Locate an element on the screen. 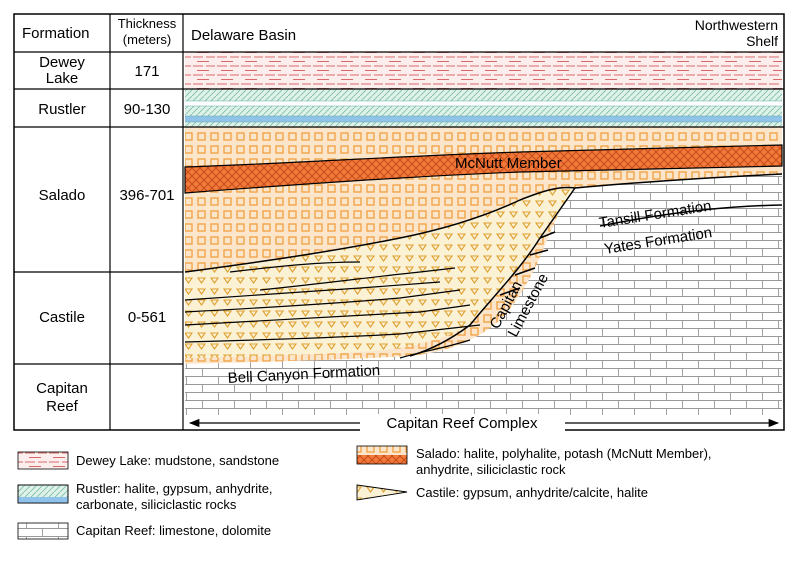 This screenshot has width=800, height=565. reef-complex-arrow: Capitan Reef Complex is located at coordinates (484, 423).